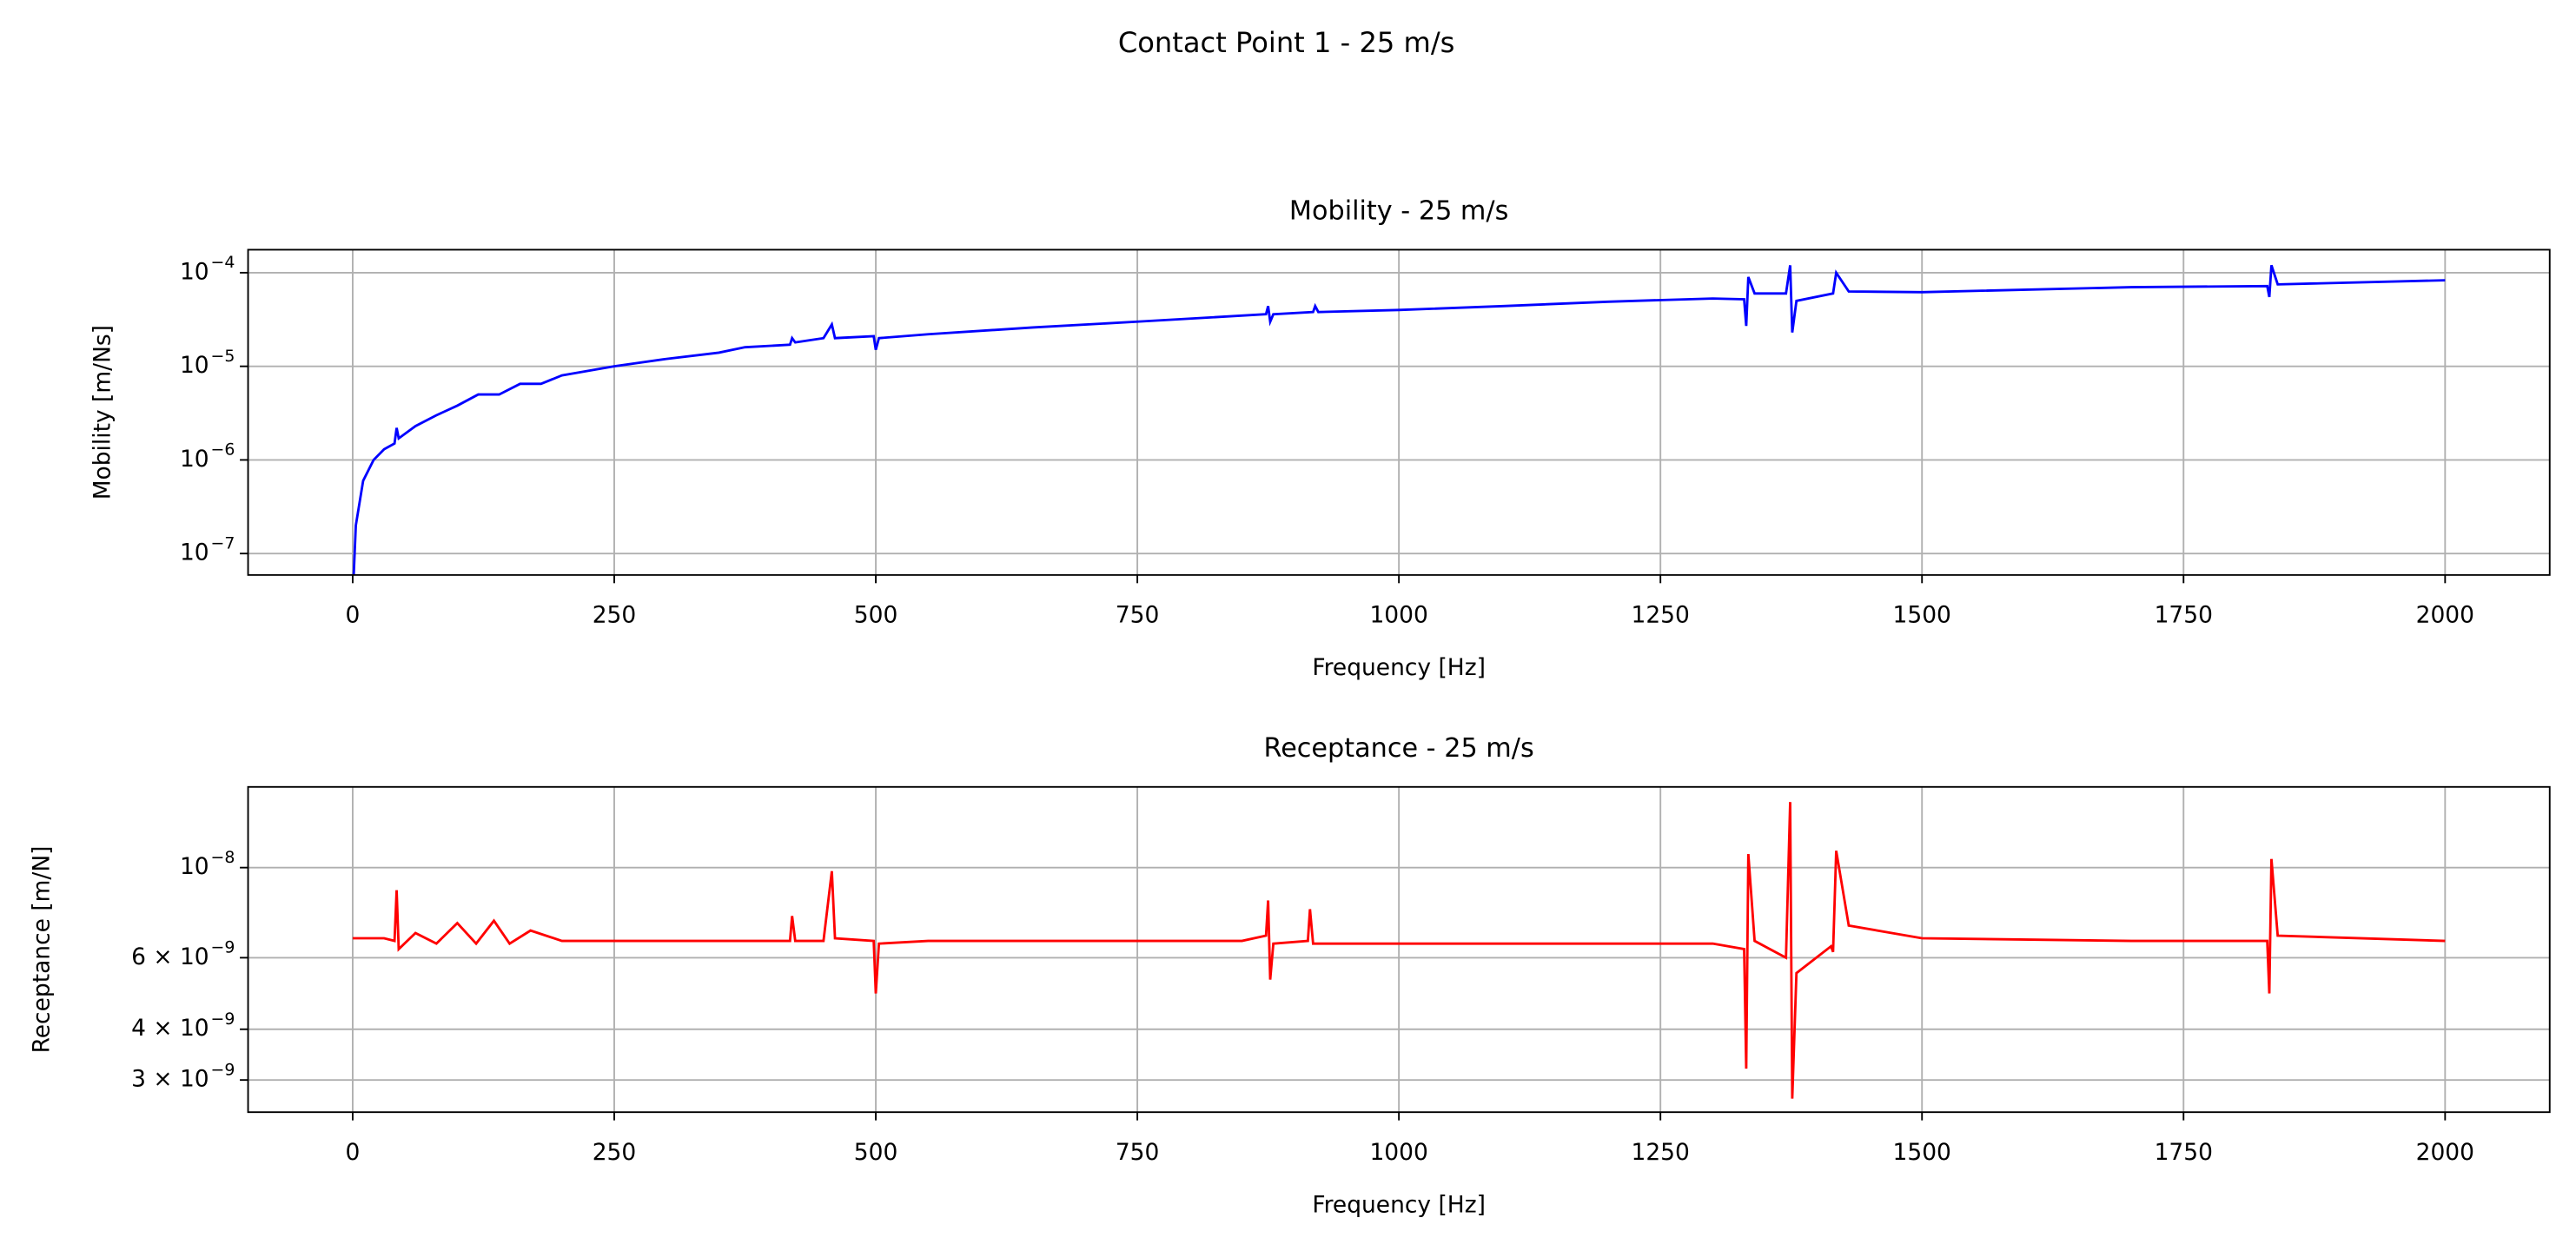 This screenshot has width=2576, height=1251. Describe the element at coordinates (1398, 210) in the screenshot. I see `axes-title: Mobility - 25 m/s` at that location.